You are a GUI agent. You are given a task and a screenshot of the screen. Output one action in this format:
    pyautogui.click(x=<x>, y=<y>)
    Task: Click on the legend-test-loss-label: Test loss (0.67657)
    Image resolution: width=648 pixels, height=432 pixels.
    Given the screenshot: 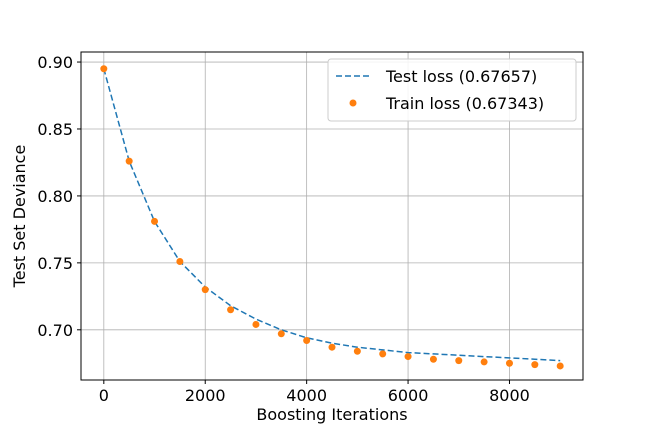 What is the action you would take?
    pyautogui.click(x=461, y=76)
    